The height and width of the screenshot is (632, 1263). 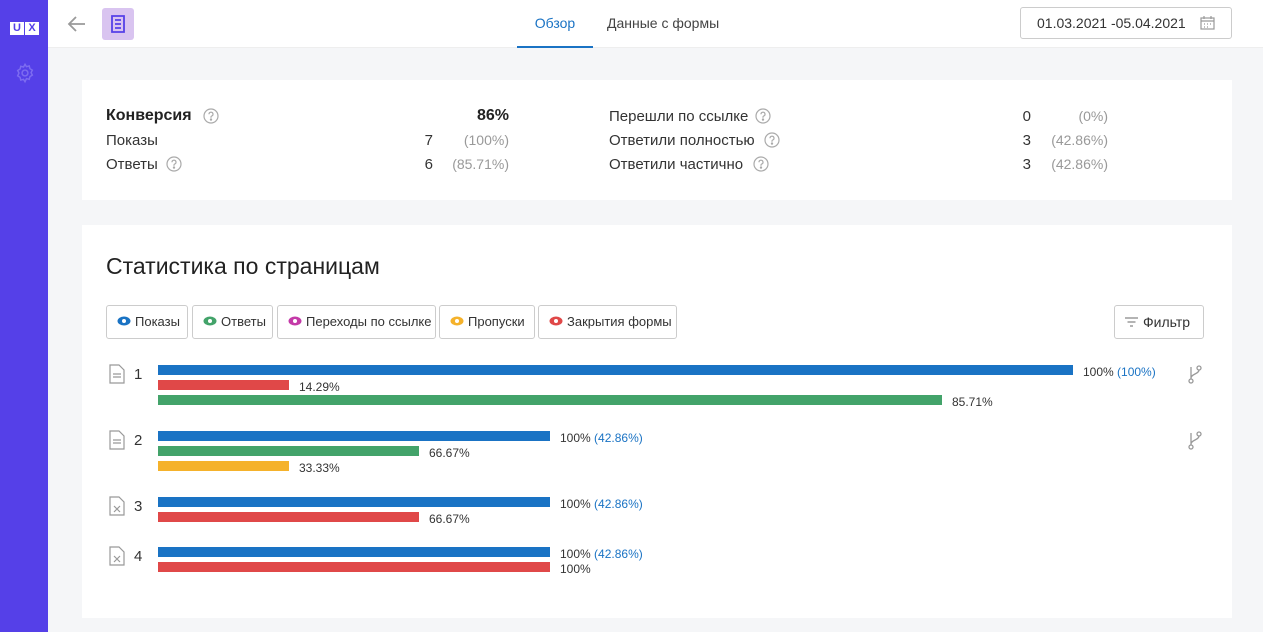 What do you see at coordinates (138, 506) in the screenshot?
I see `page-number: 3` at bounding box center [138, 506].